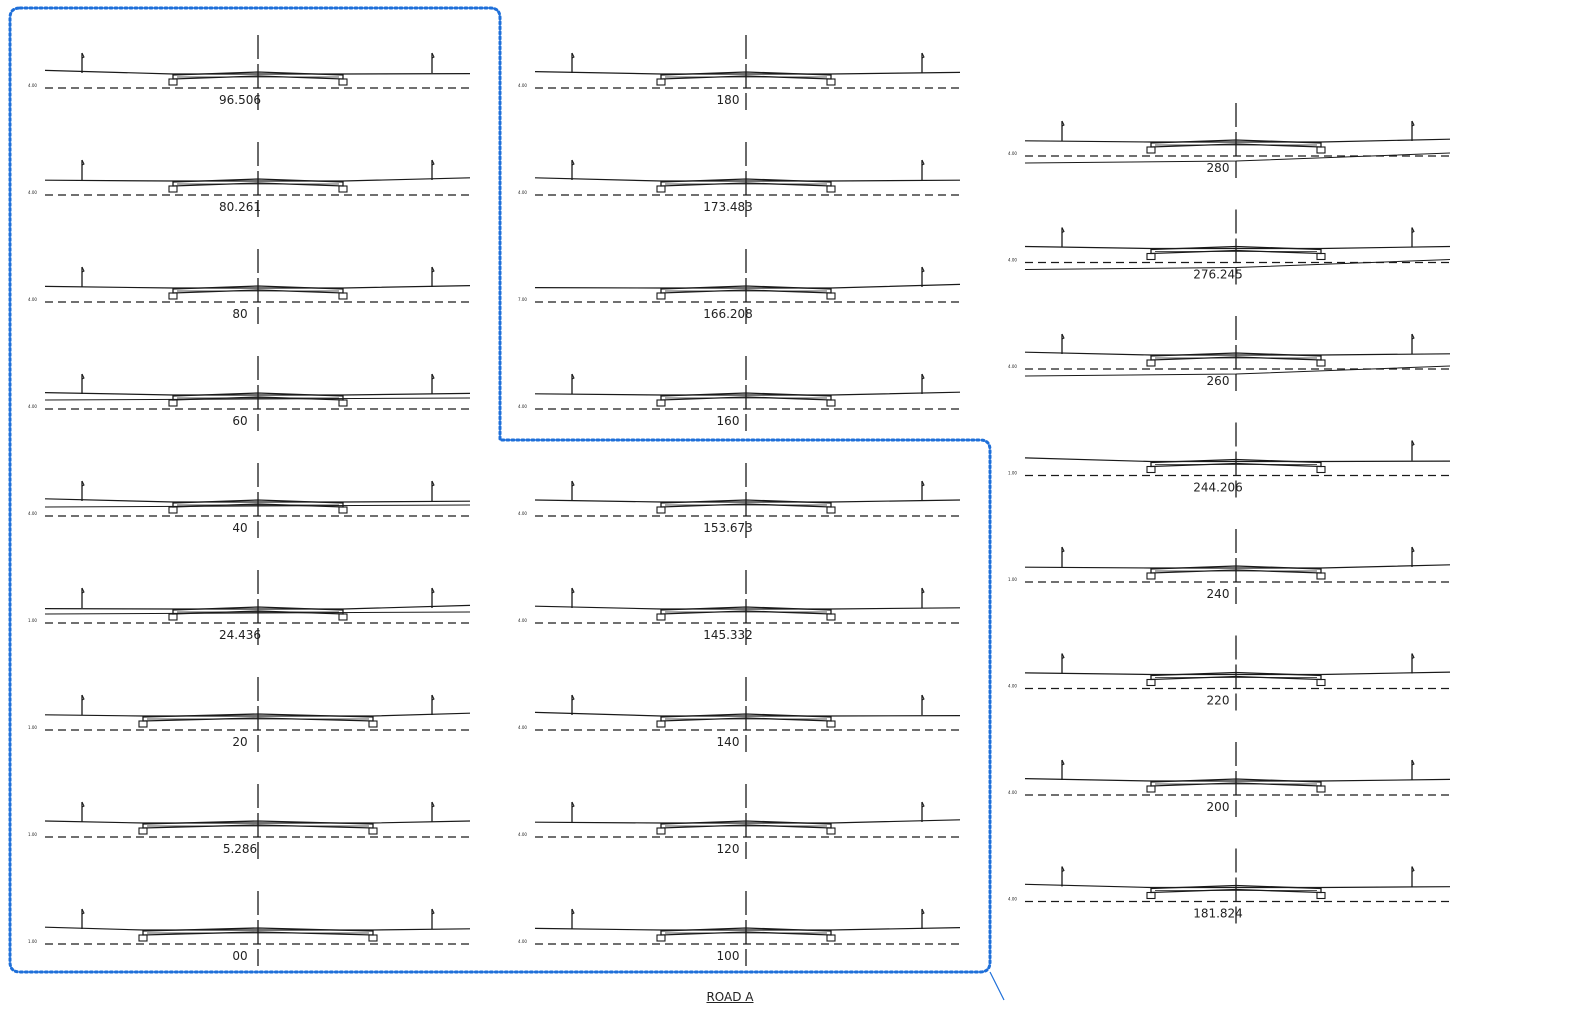 This screenshot has height=1019, width=1596. I want to click on cross-section: 4.00 100, so click(739, 928).